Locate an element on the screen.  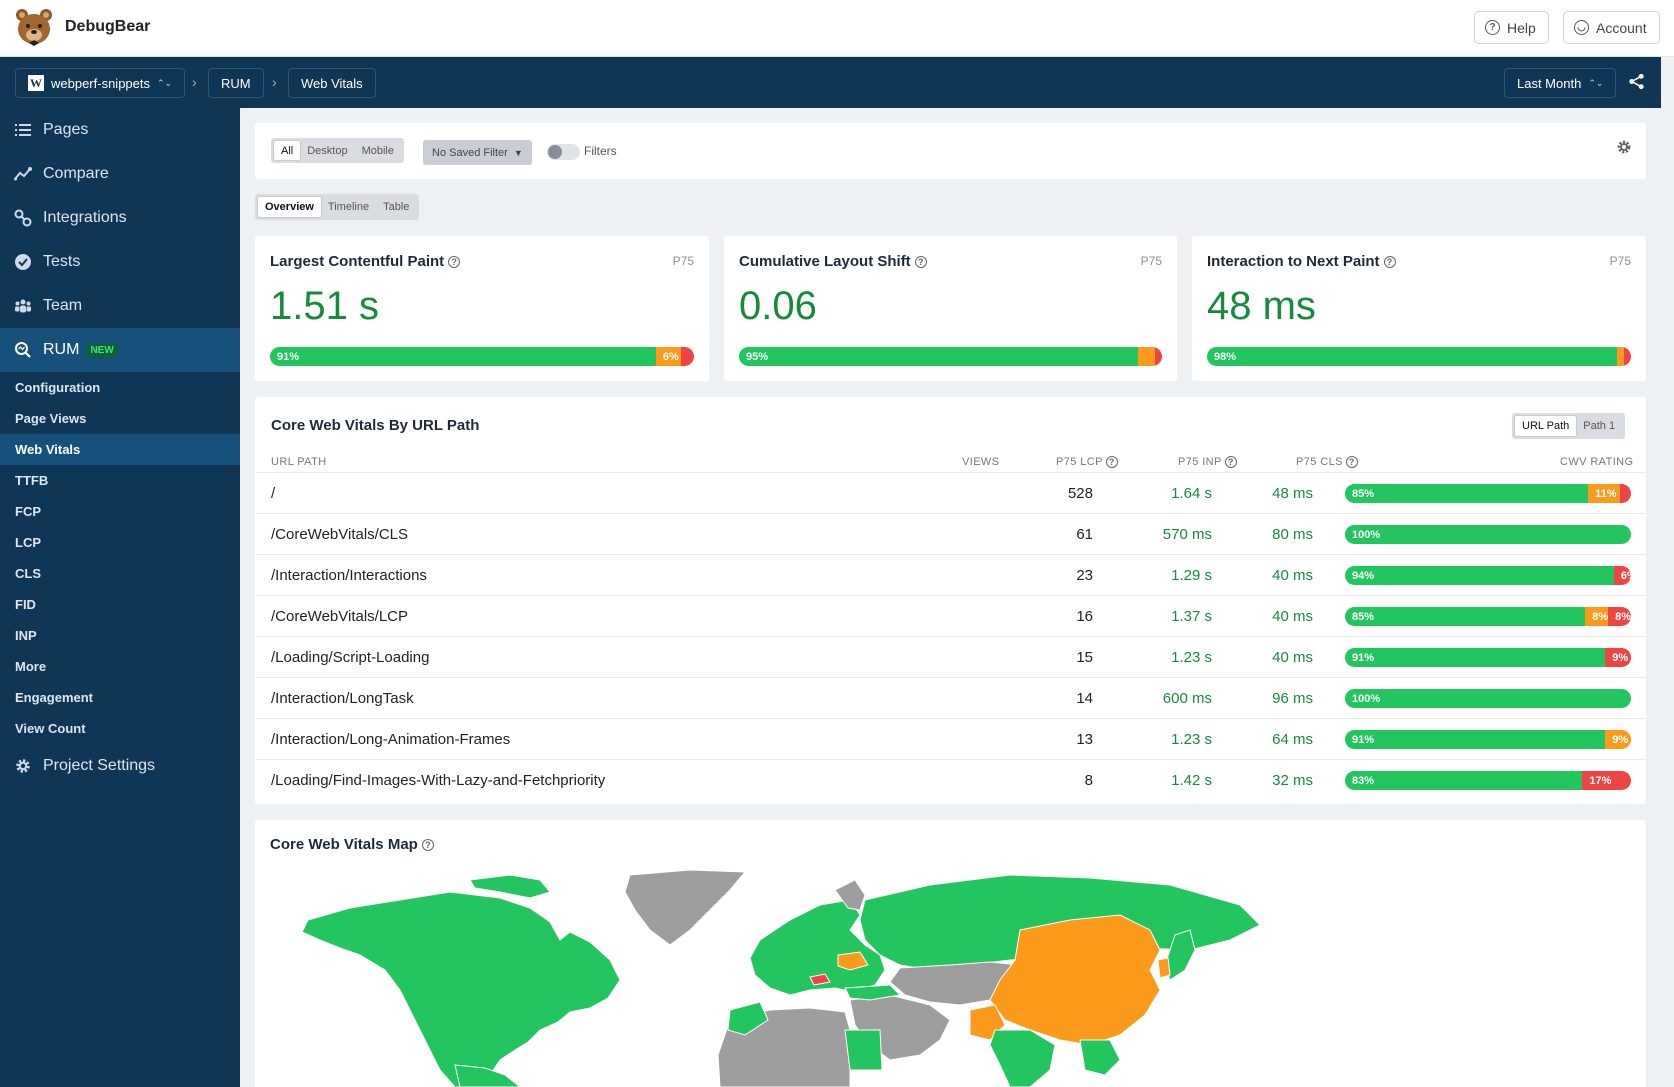
col-header-label: P75 LCP is located at coordinates (1079, 462).